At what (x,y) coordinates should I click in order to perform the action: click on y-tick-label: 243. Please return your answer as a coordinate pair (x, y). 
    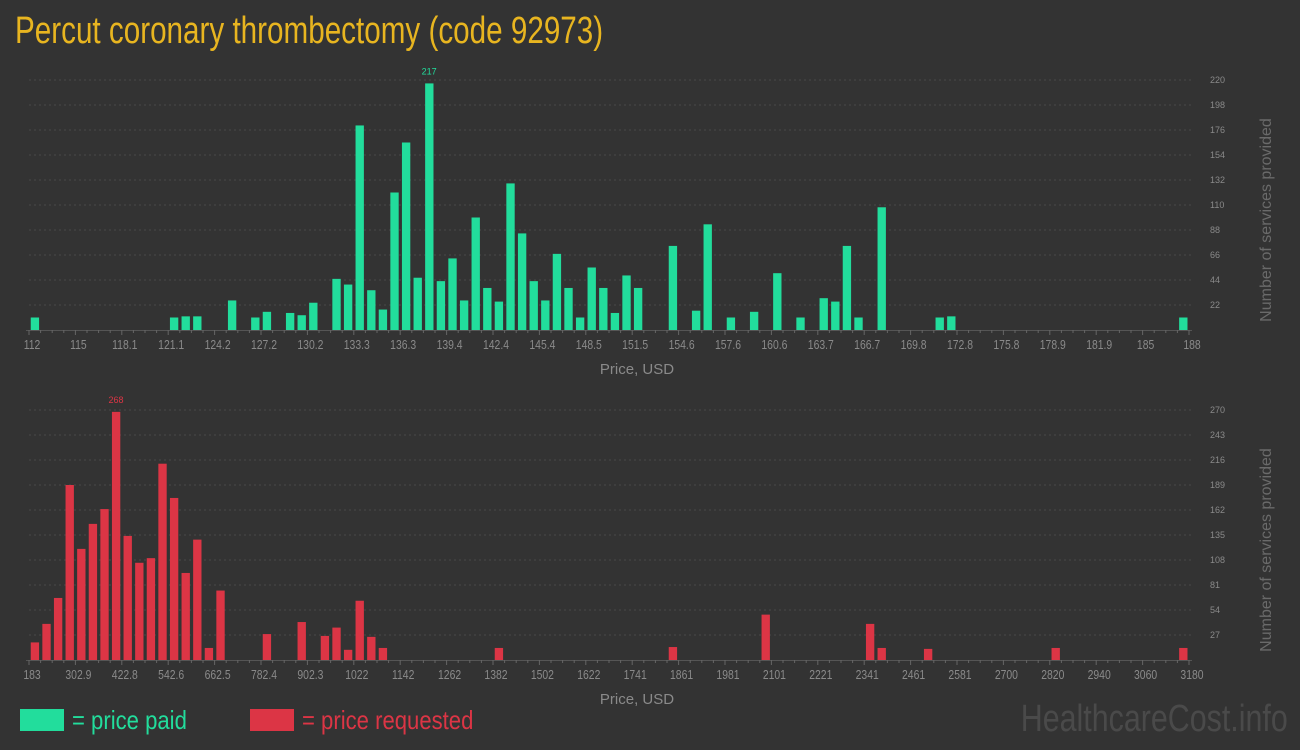
    Looking at the image, I should click on (1217, 435).